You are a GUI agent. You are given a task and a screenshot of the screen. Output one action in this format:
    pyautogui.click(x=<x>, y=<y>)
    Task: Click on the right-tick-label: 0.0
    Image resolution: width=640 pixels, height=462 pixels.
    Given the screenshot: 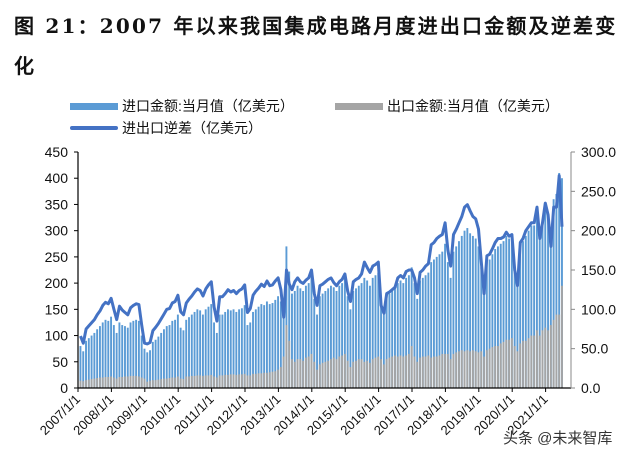 What is the action you would take?
    pyautogui.click(x=591, y=388)
    